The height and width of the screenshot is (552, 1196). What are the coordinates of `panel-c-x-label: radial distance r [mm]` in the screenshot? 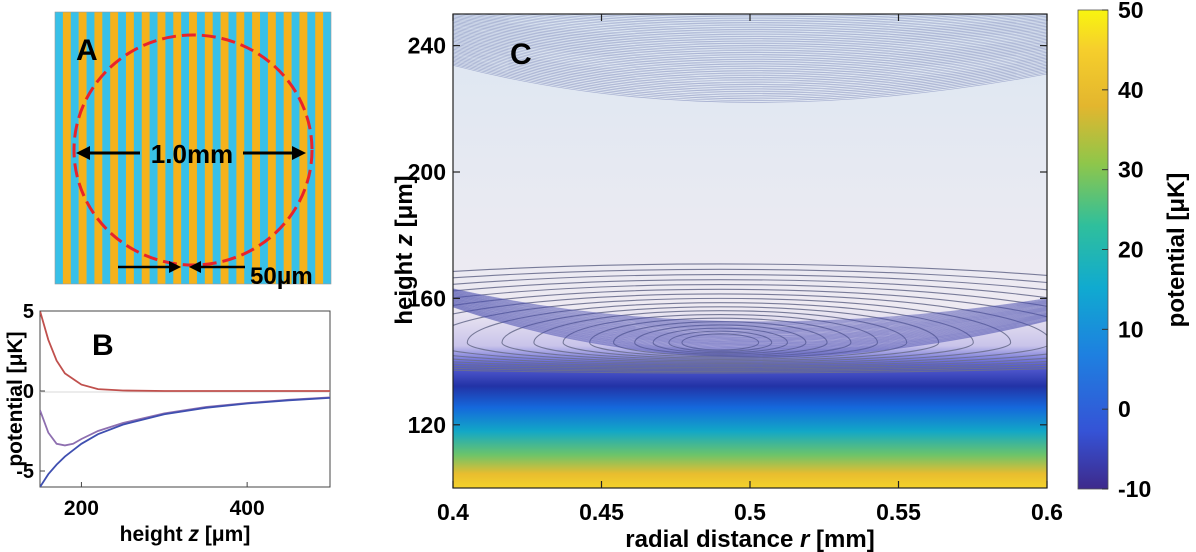 It's located at (749, 539).